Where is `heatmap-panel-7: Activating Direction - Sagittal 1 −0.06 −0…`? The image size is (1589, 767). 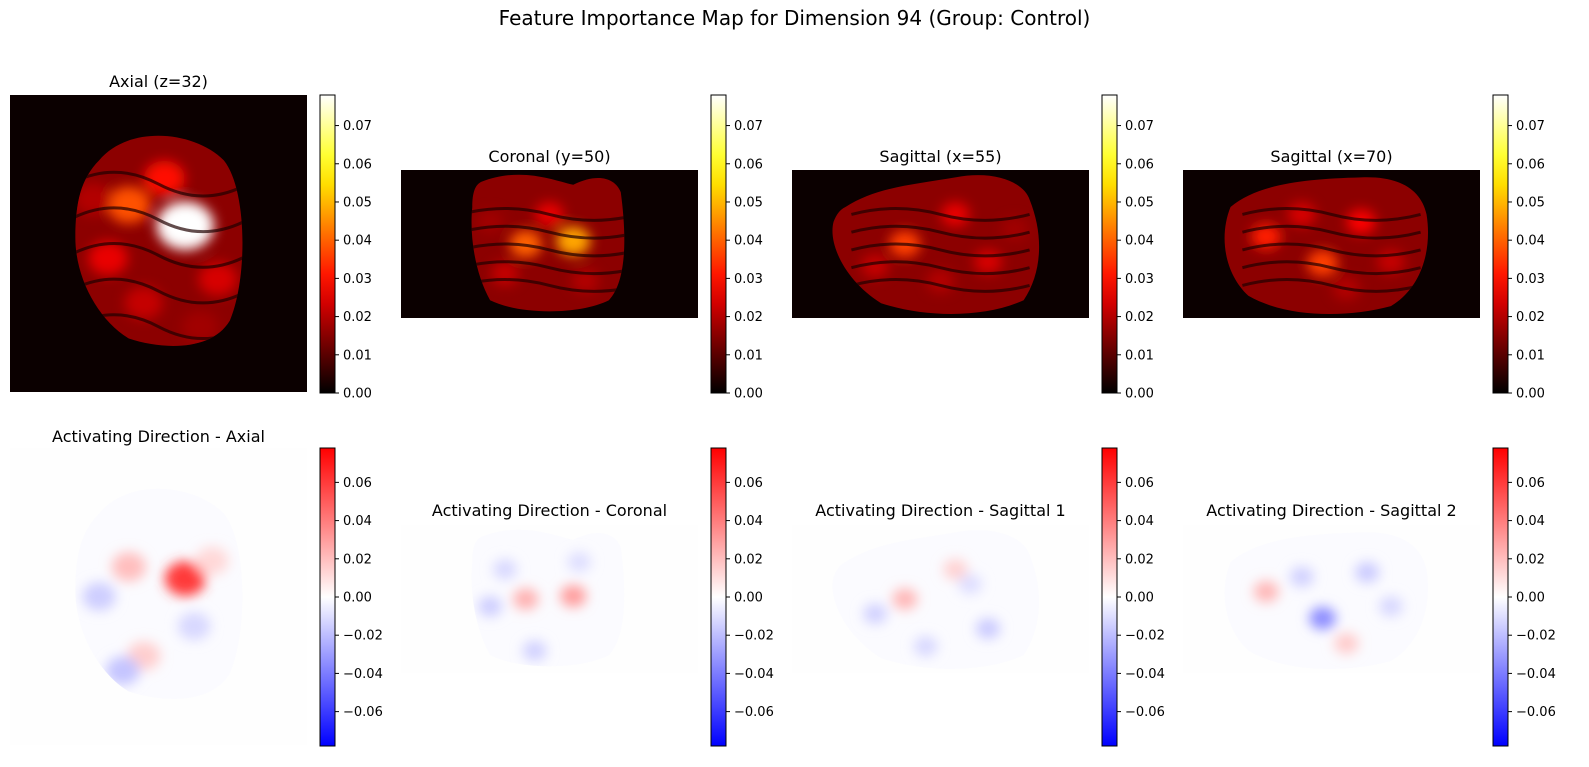 heatmap-panel-7: Activating Direction - Sagittal 1 −0.06 −0… is located at coordinates (978, 597).